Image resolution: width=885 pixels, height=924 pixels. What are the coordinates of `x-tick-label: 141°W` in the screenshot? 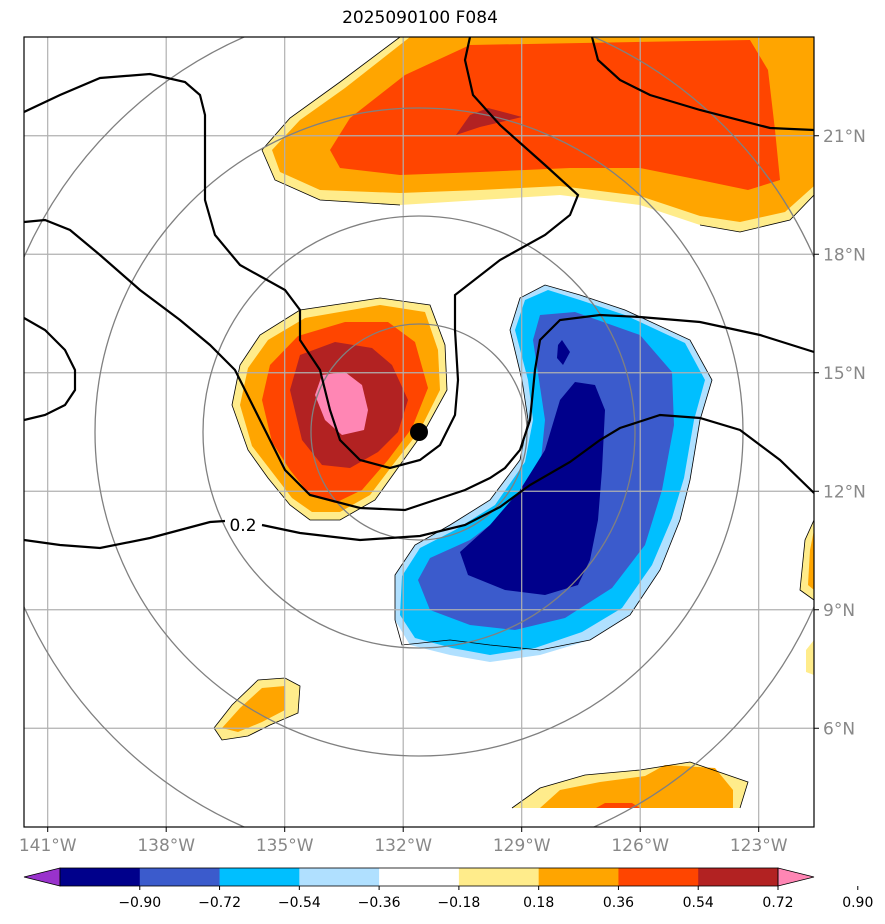 It's located at (48, 846).